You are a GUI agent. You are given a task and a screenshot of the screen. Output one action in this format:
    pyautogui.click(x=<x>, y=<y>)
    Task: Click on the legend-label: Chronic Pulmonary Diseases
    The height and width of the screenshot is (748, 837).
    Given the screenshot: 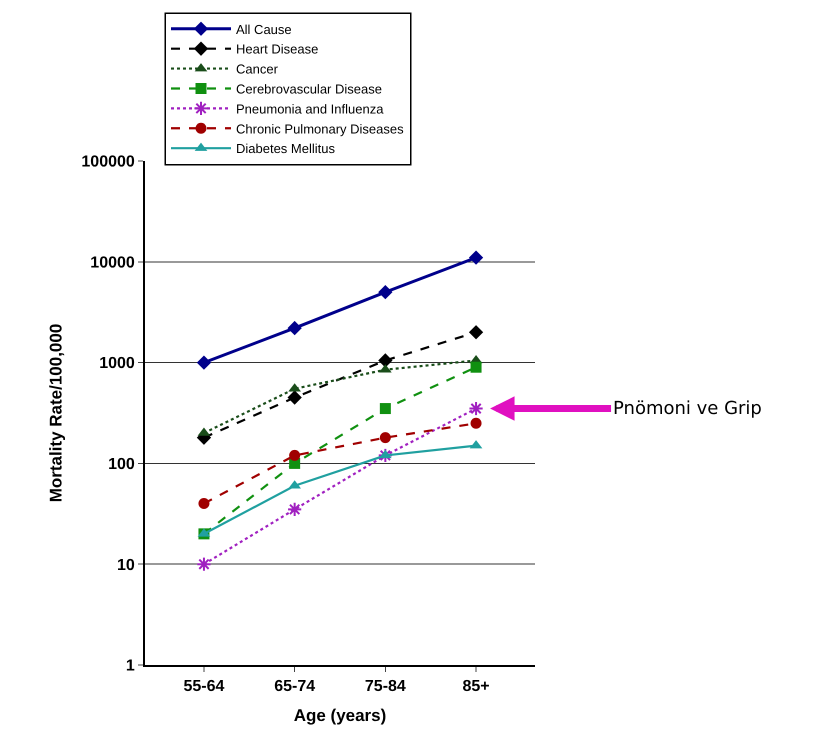 What is the action you would take?
    pyautogui.click(x=320, y=128)
    